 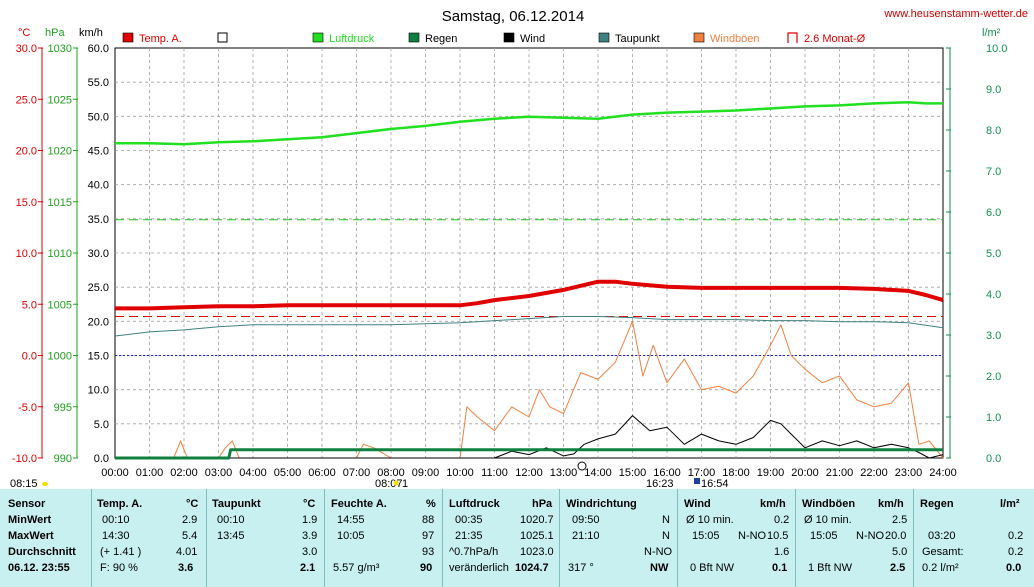 I want to click on direction-min-time: 09:50, so click(x=586, y=520).